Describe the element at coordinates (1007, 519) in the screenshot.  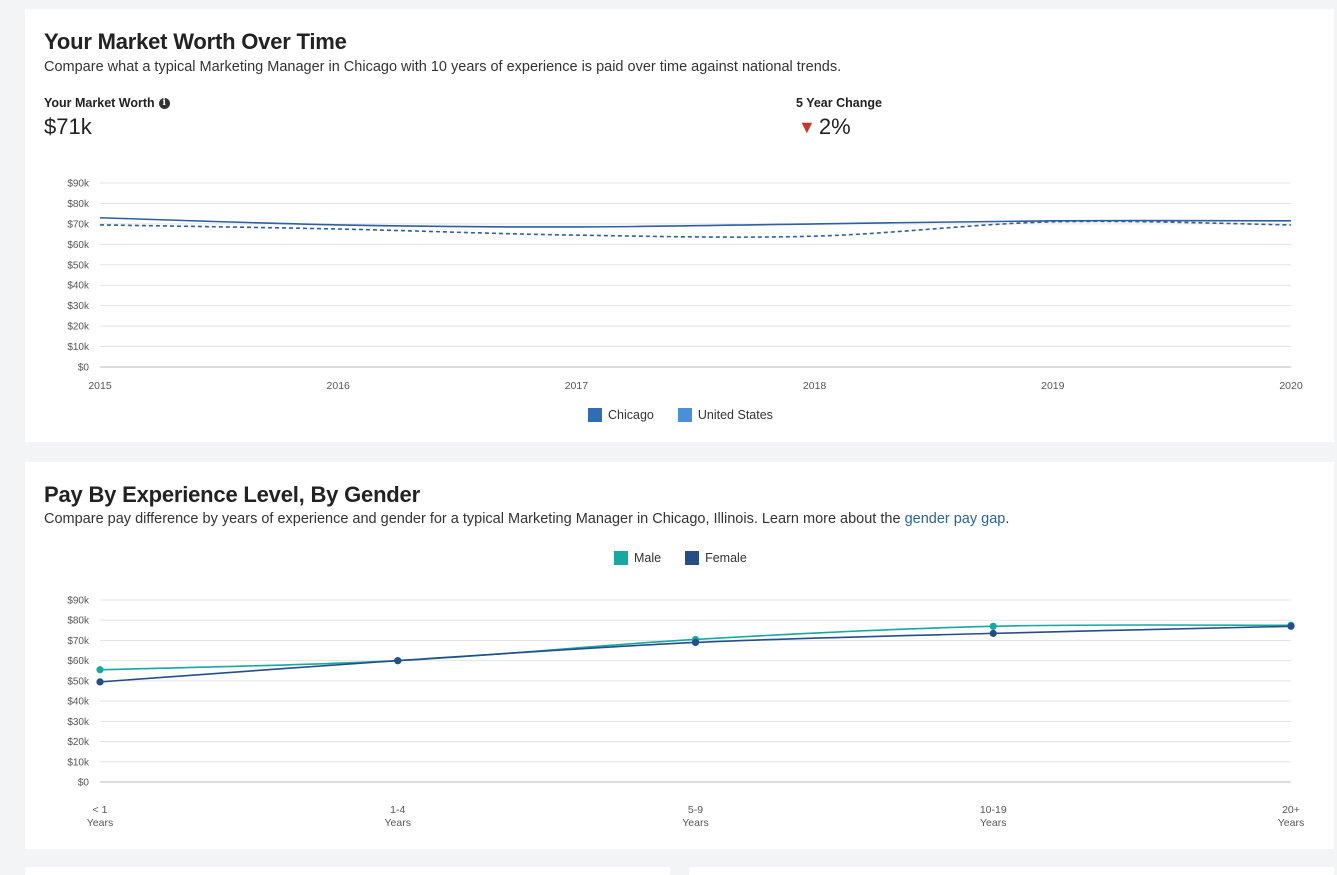
I see `gender-pay-subtitle-end: .` at that location.